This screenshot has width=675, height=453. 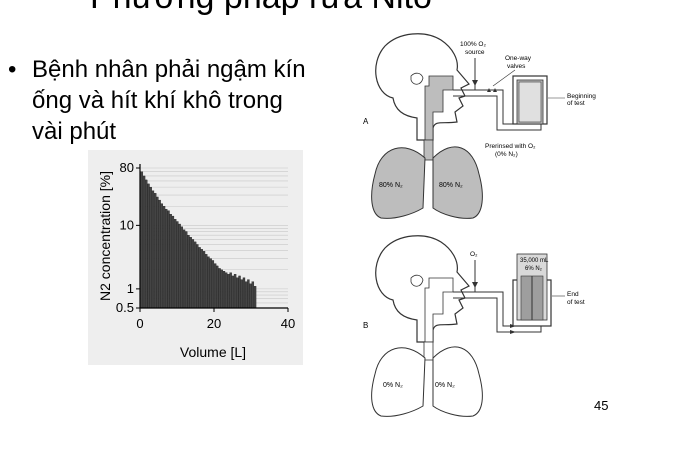 I want to click on end-line-2: of test, so click(x=576, y=302).